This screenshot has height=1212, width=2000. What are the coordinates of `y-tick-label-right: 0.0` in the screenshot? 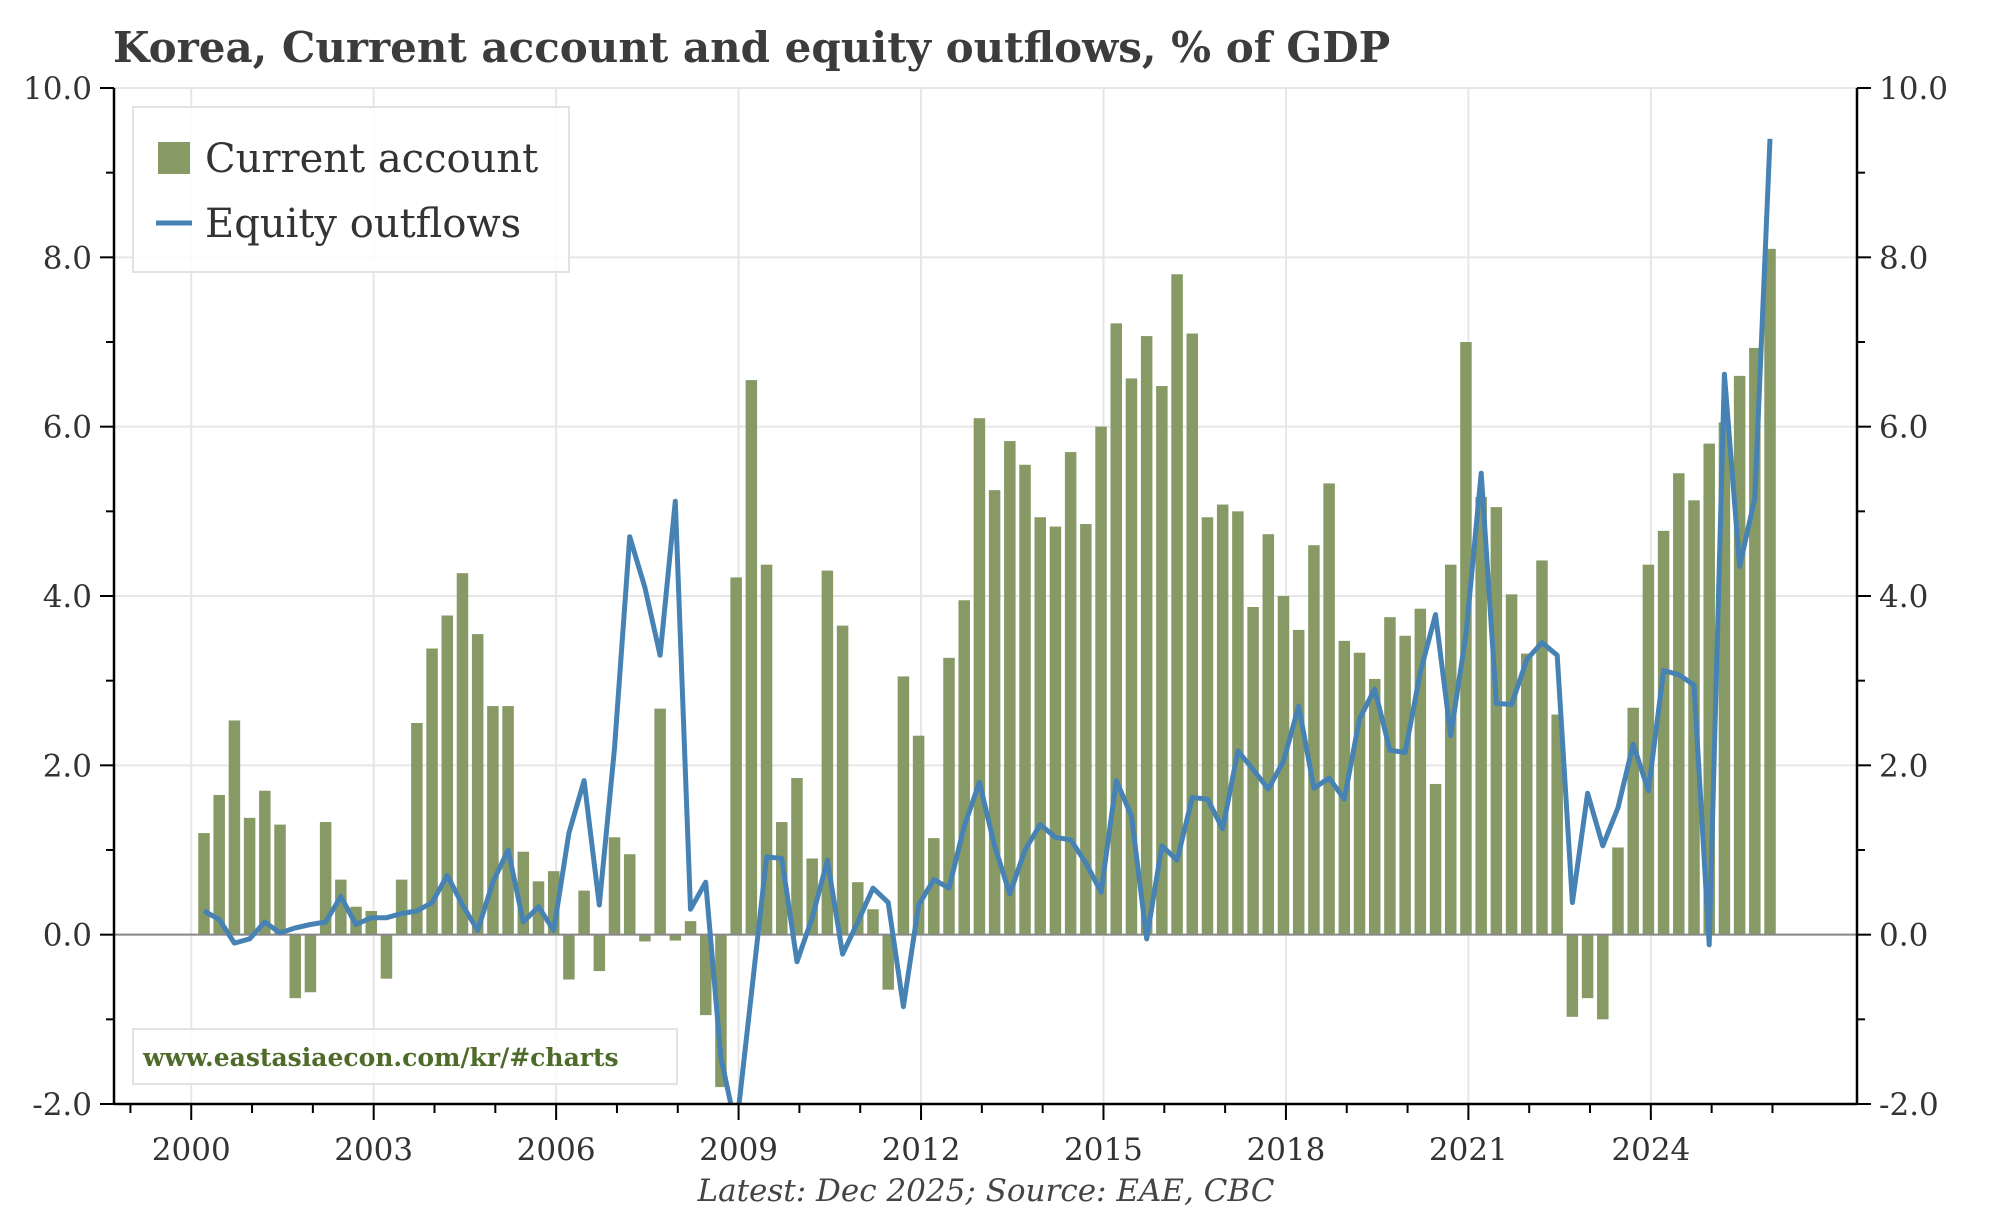 It's located at (1903, 936).